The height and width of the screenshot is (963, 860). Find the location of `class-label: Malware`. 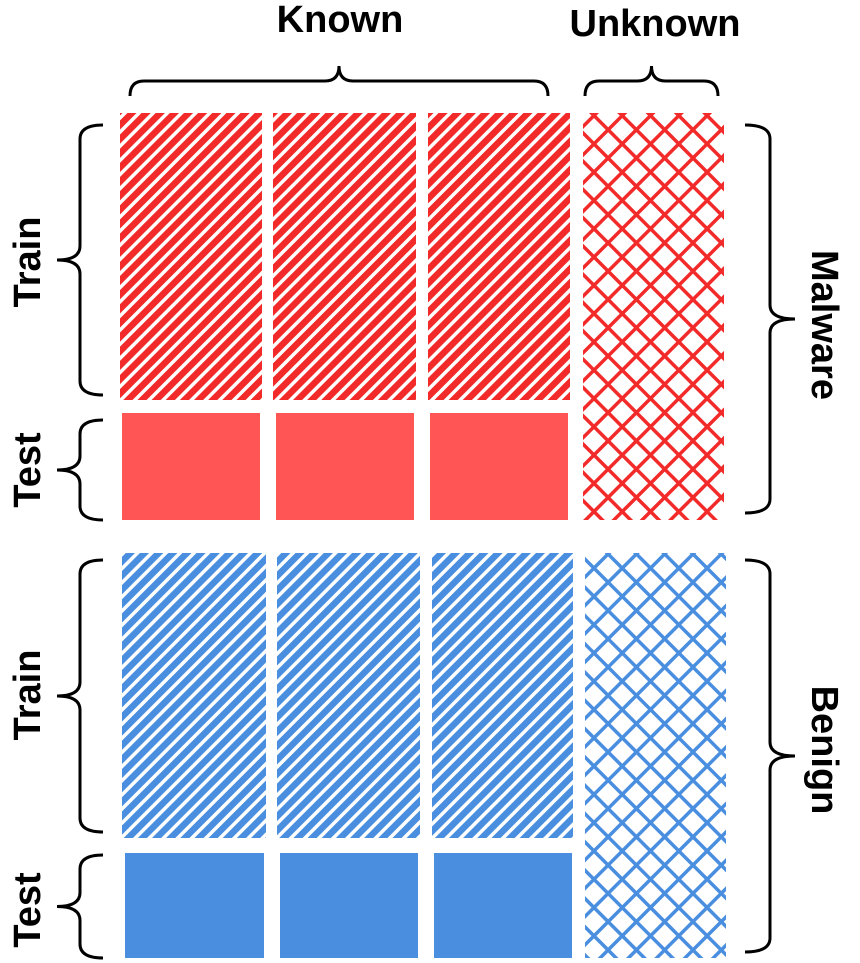

class-label: Malware is located at coordinates (824, 325).